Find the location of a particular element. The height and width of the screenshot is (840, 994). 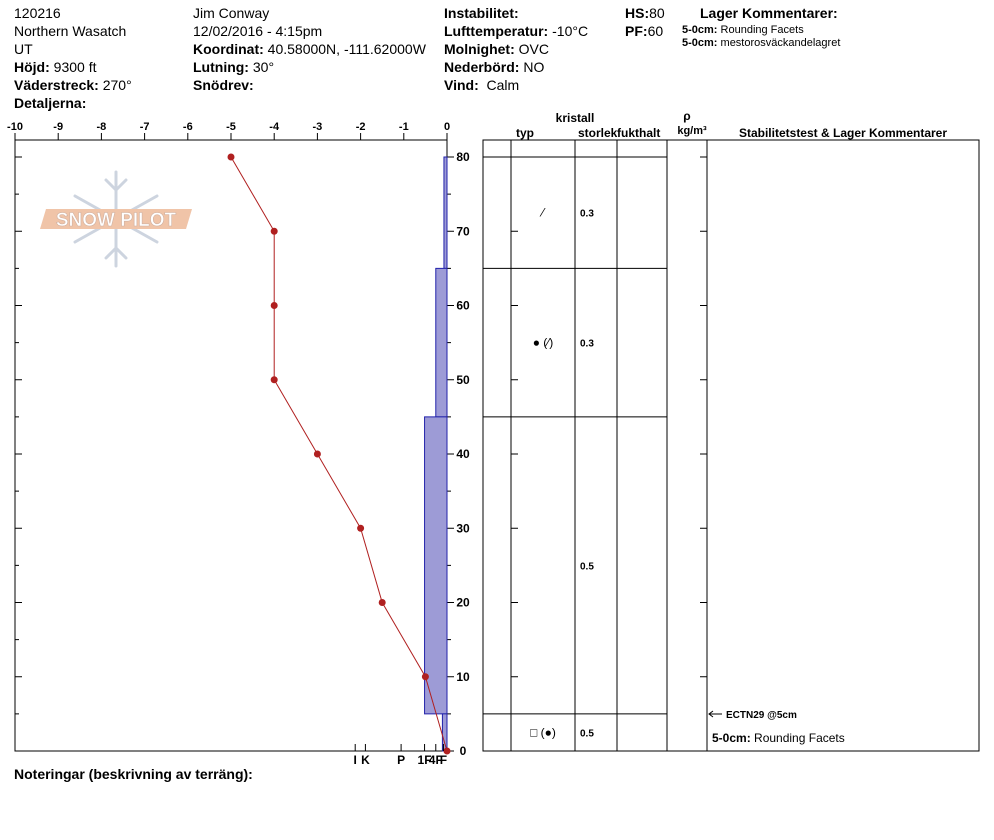

precip-value: NO is located at coordinates (534, 67).